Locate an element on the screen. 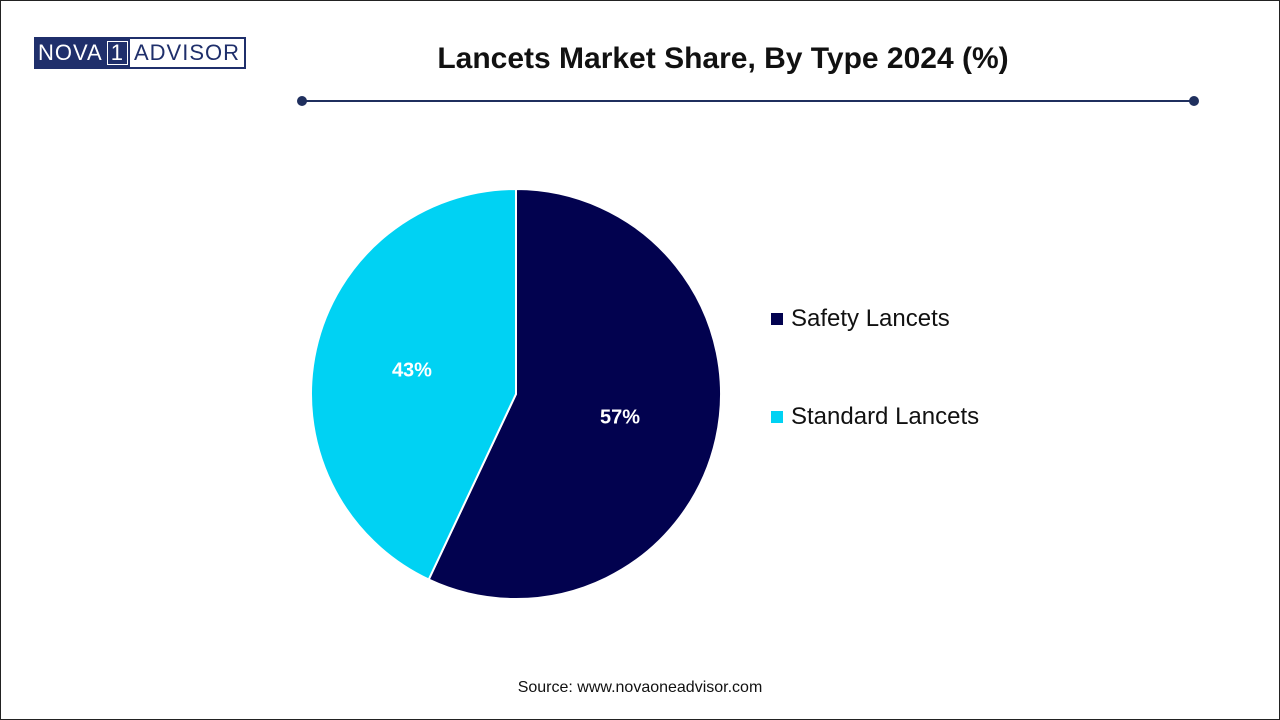 This screenshot has height=720, width=1280. title-underline is located at coordinates (748, 101).